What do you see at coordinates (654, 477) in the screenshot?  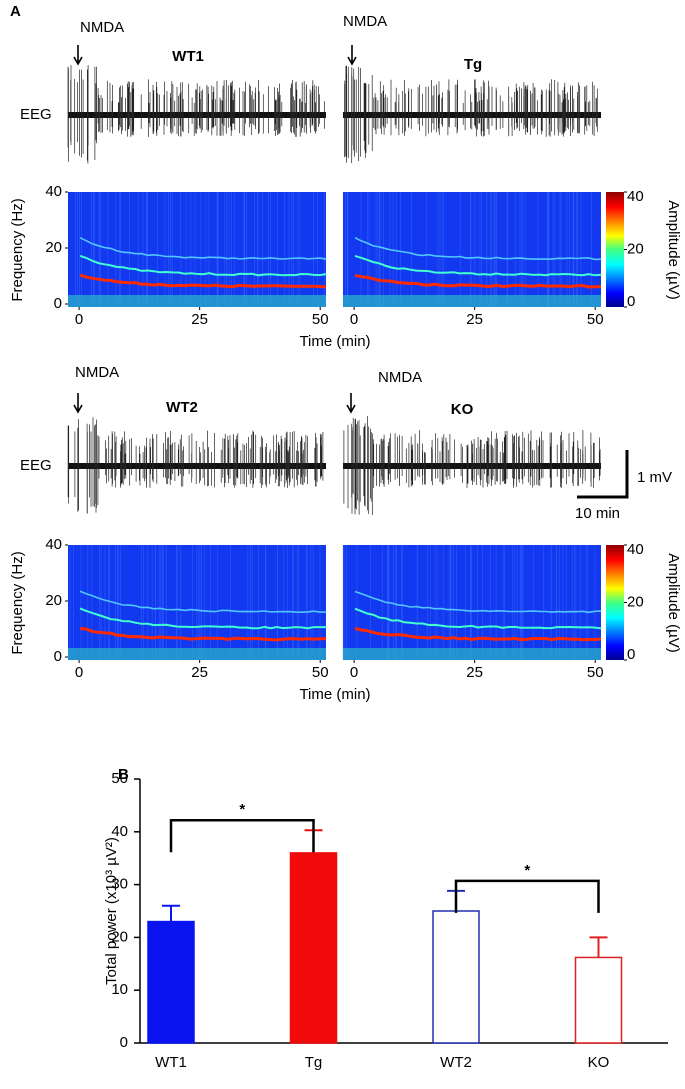 I see `scale-label: 1 mV` at bounding box center [654, 477].